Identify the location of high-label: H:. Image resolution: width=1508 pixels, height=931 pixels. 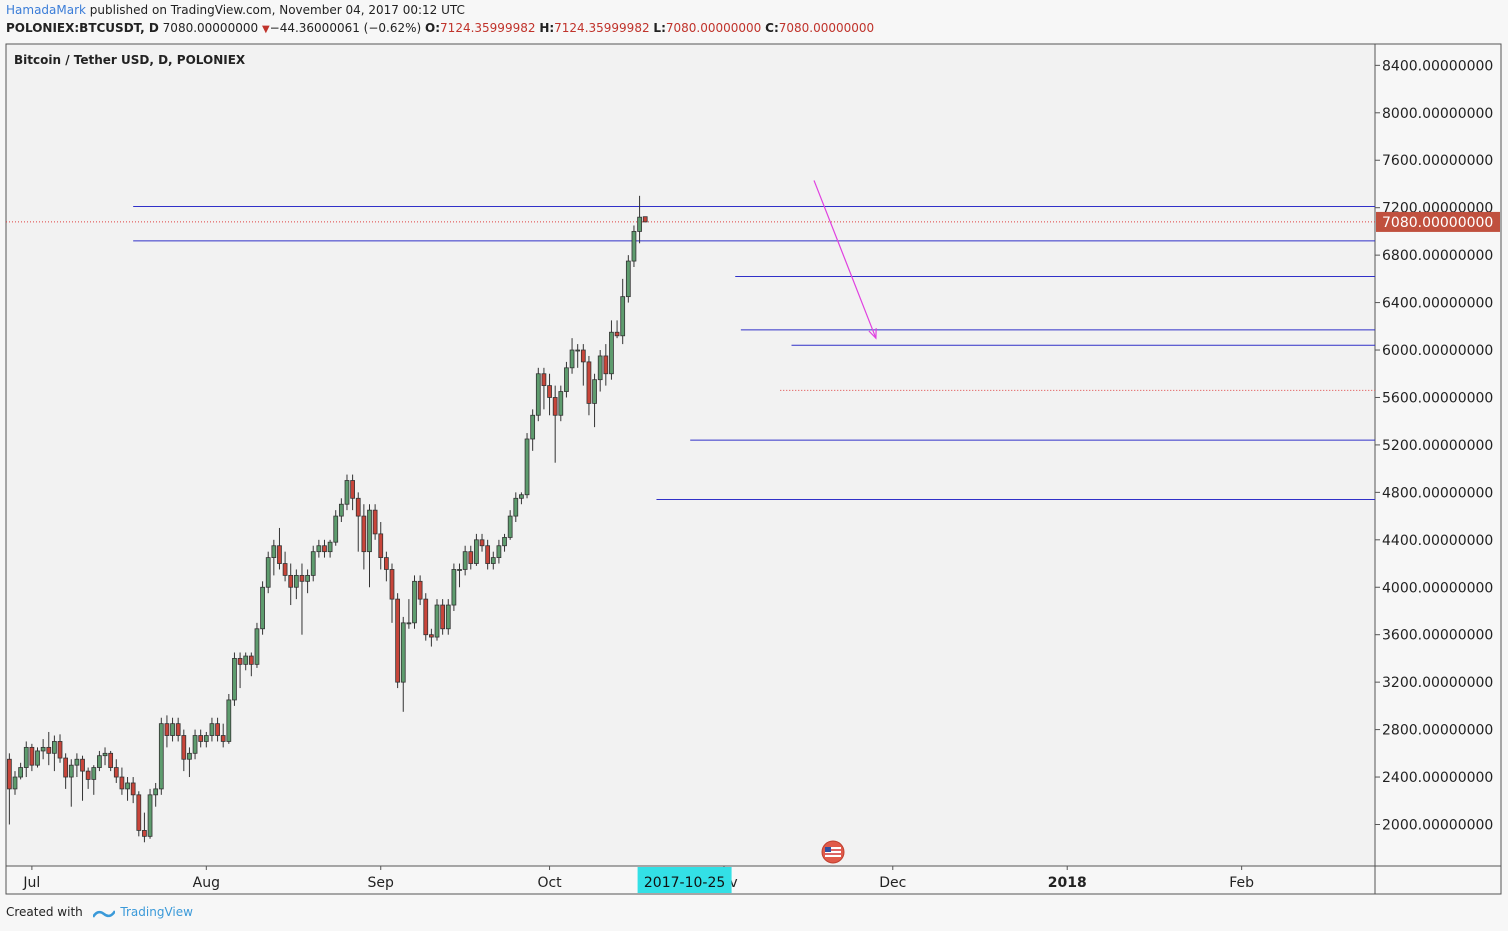
(547, 28).